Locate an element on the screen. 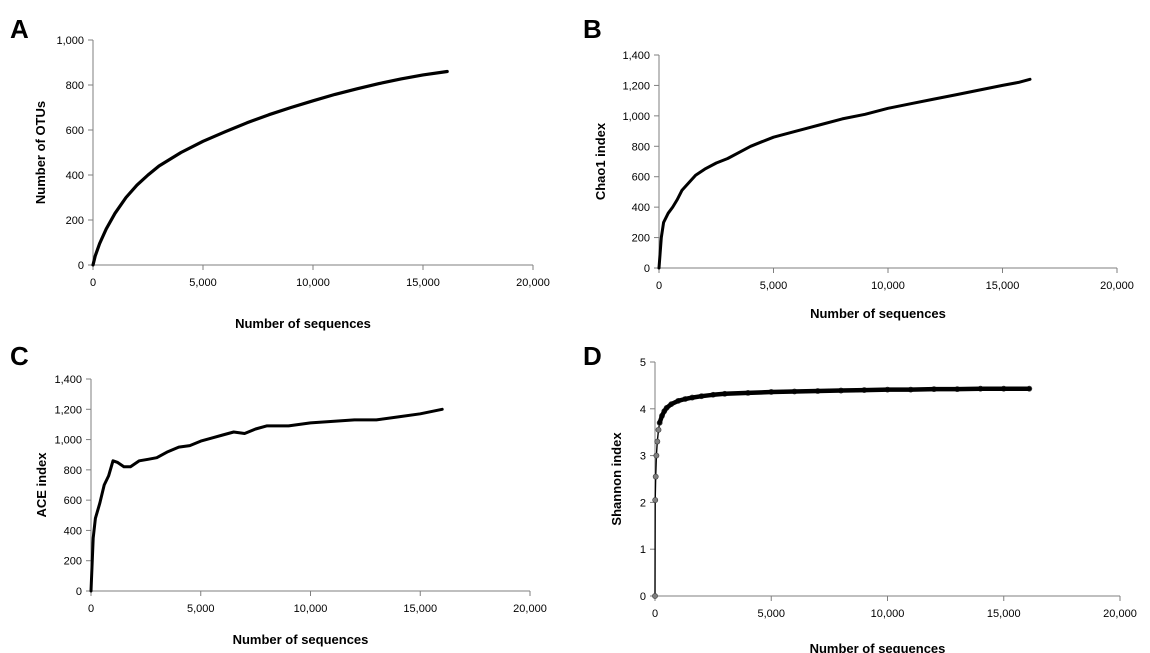  series-line-d is located at coordinates (842, 492).